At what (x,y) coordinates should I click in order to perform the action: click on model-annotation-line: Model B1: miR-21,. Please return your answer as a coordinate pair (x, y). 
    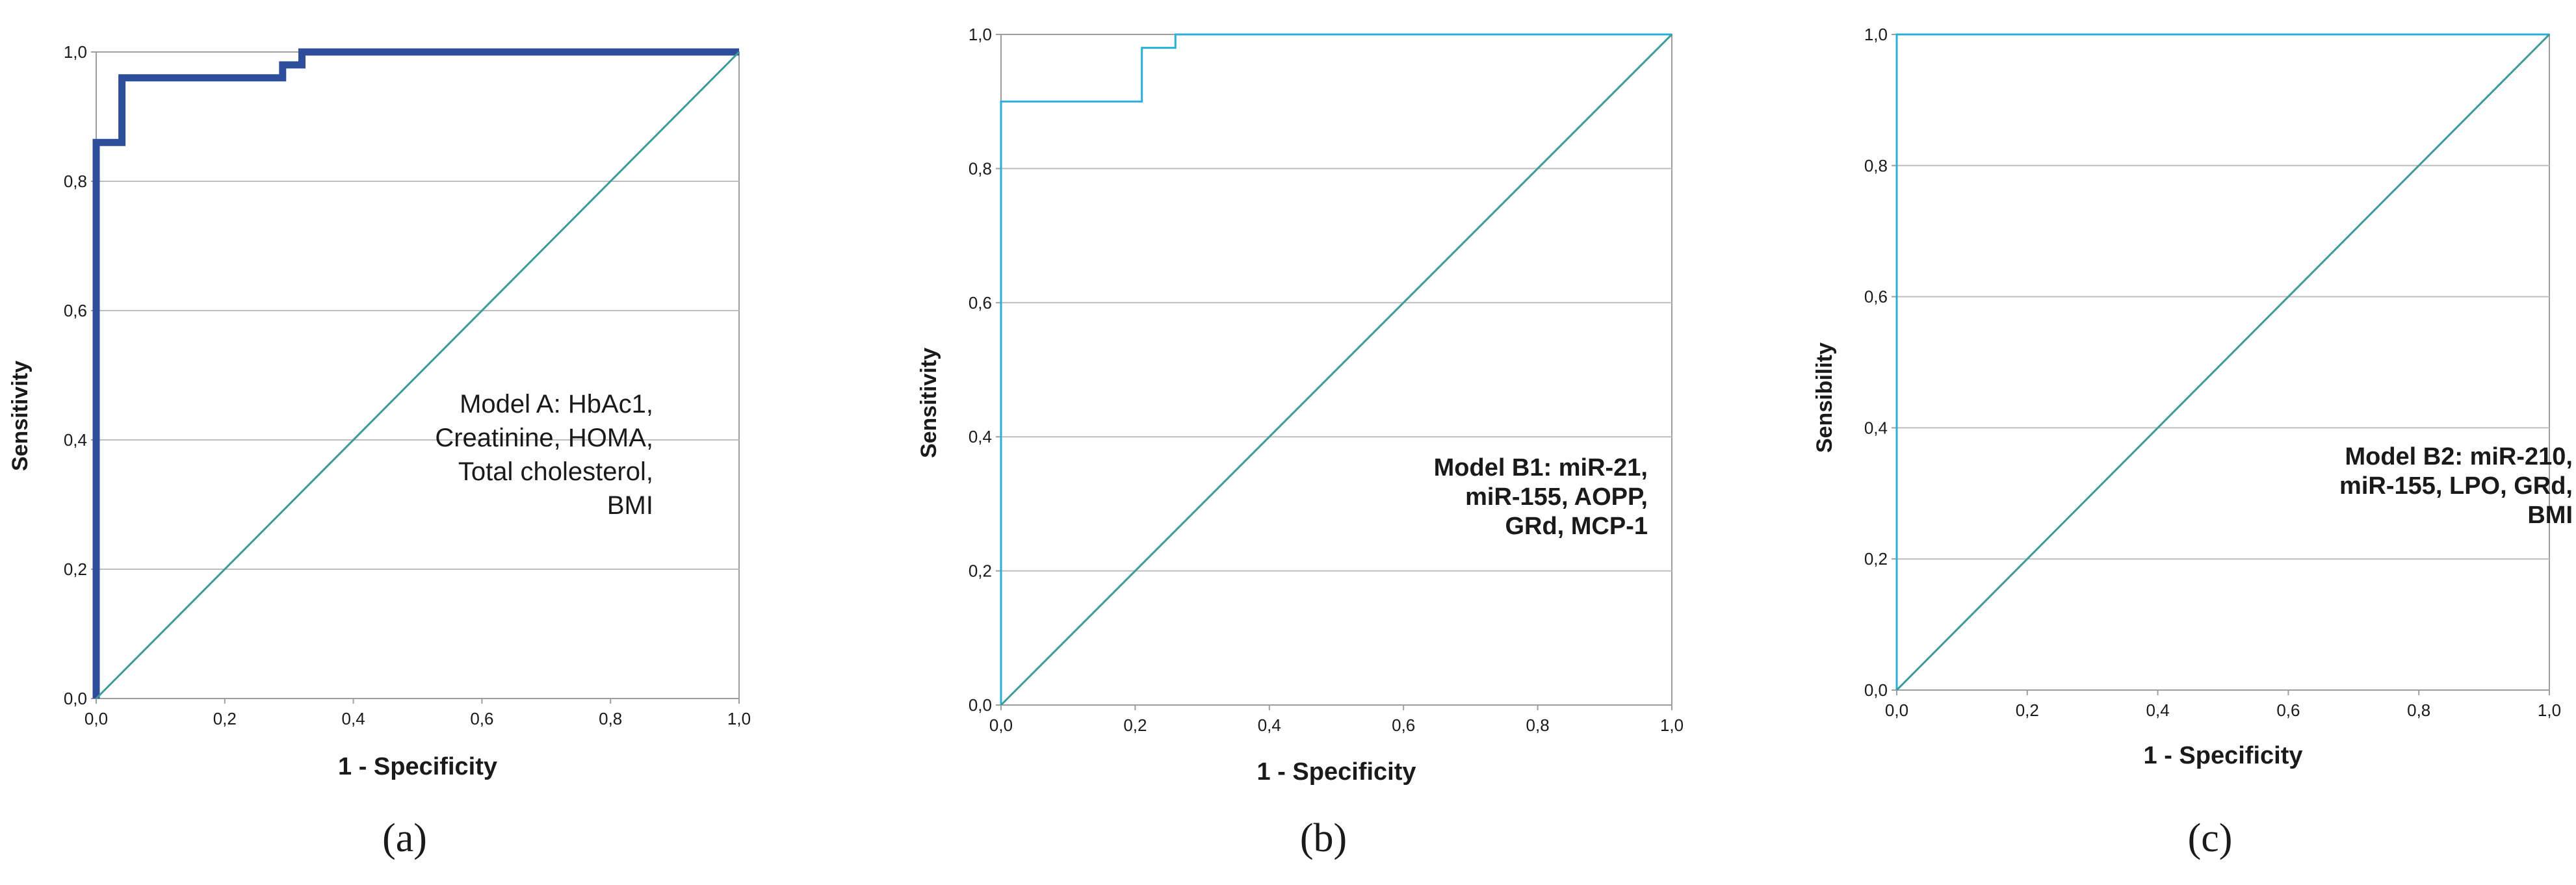
    Looking at the image, I should click on (1541, 467).